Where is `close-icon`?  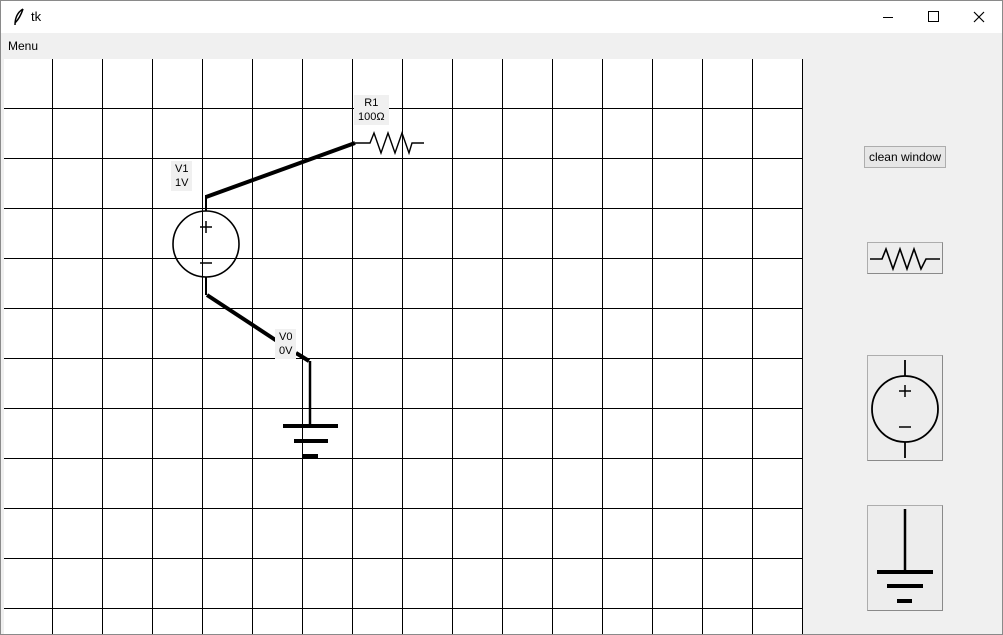 close-icon is located at coordinates (979, 17).